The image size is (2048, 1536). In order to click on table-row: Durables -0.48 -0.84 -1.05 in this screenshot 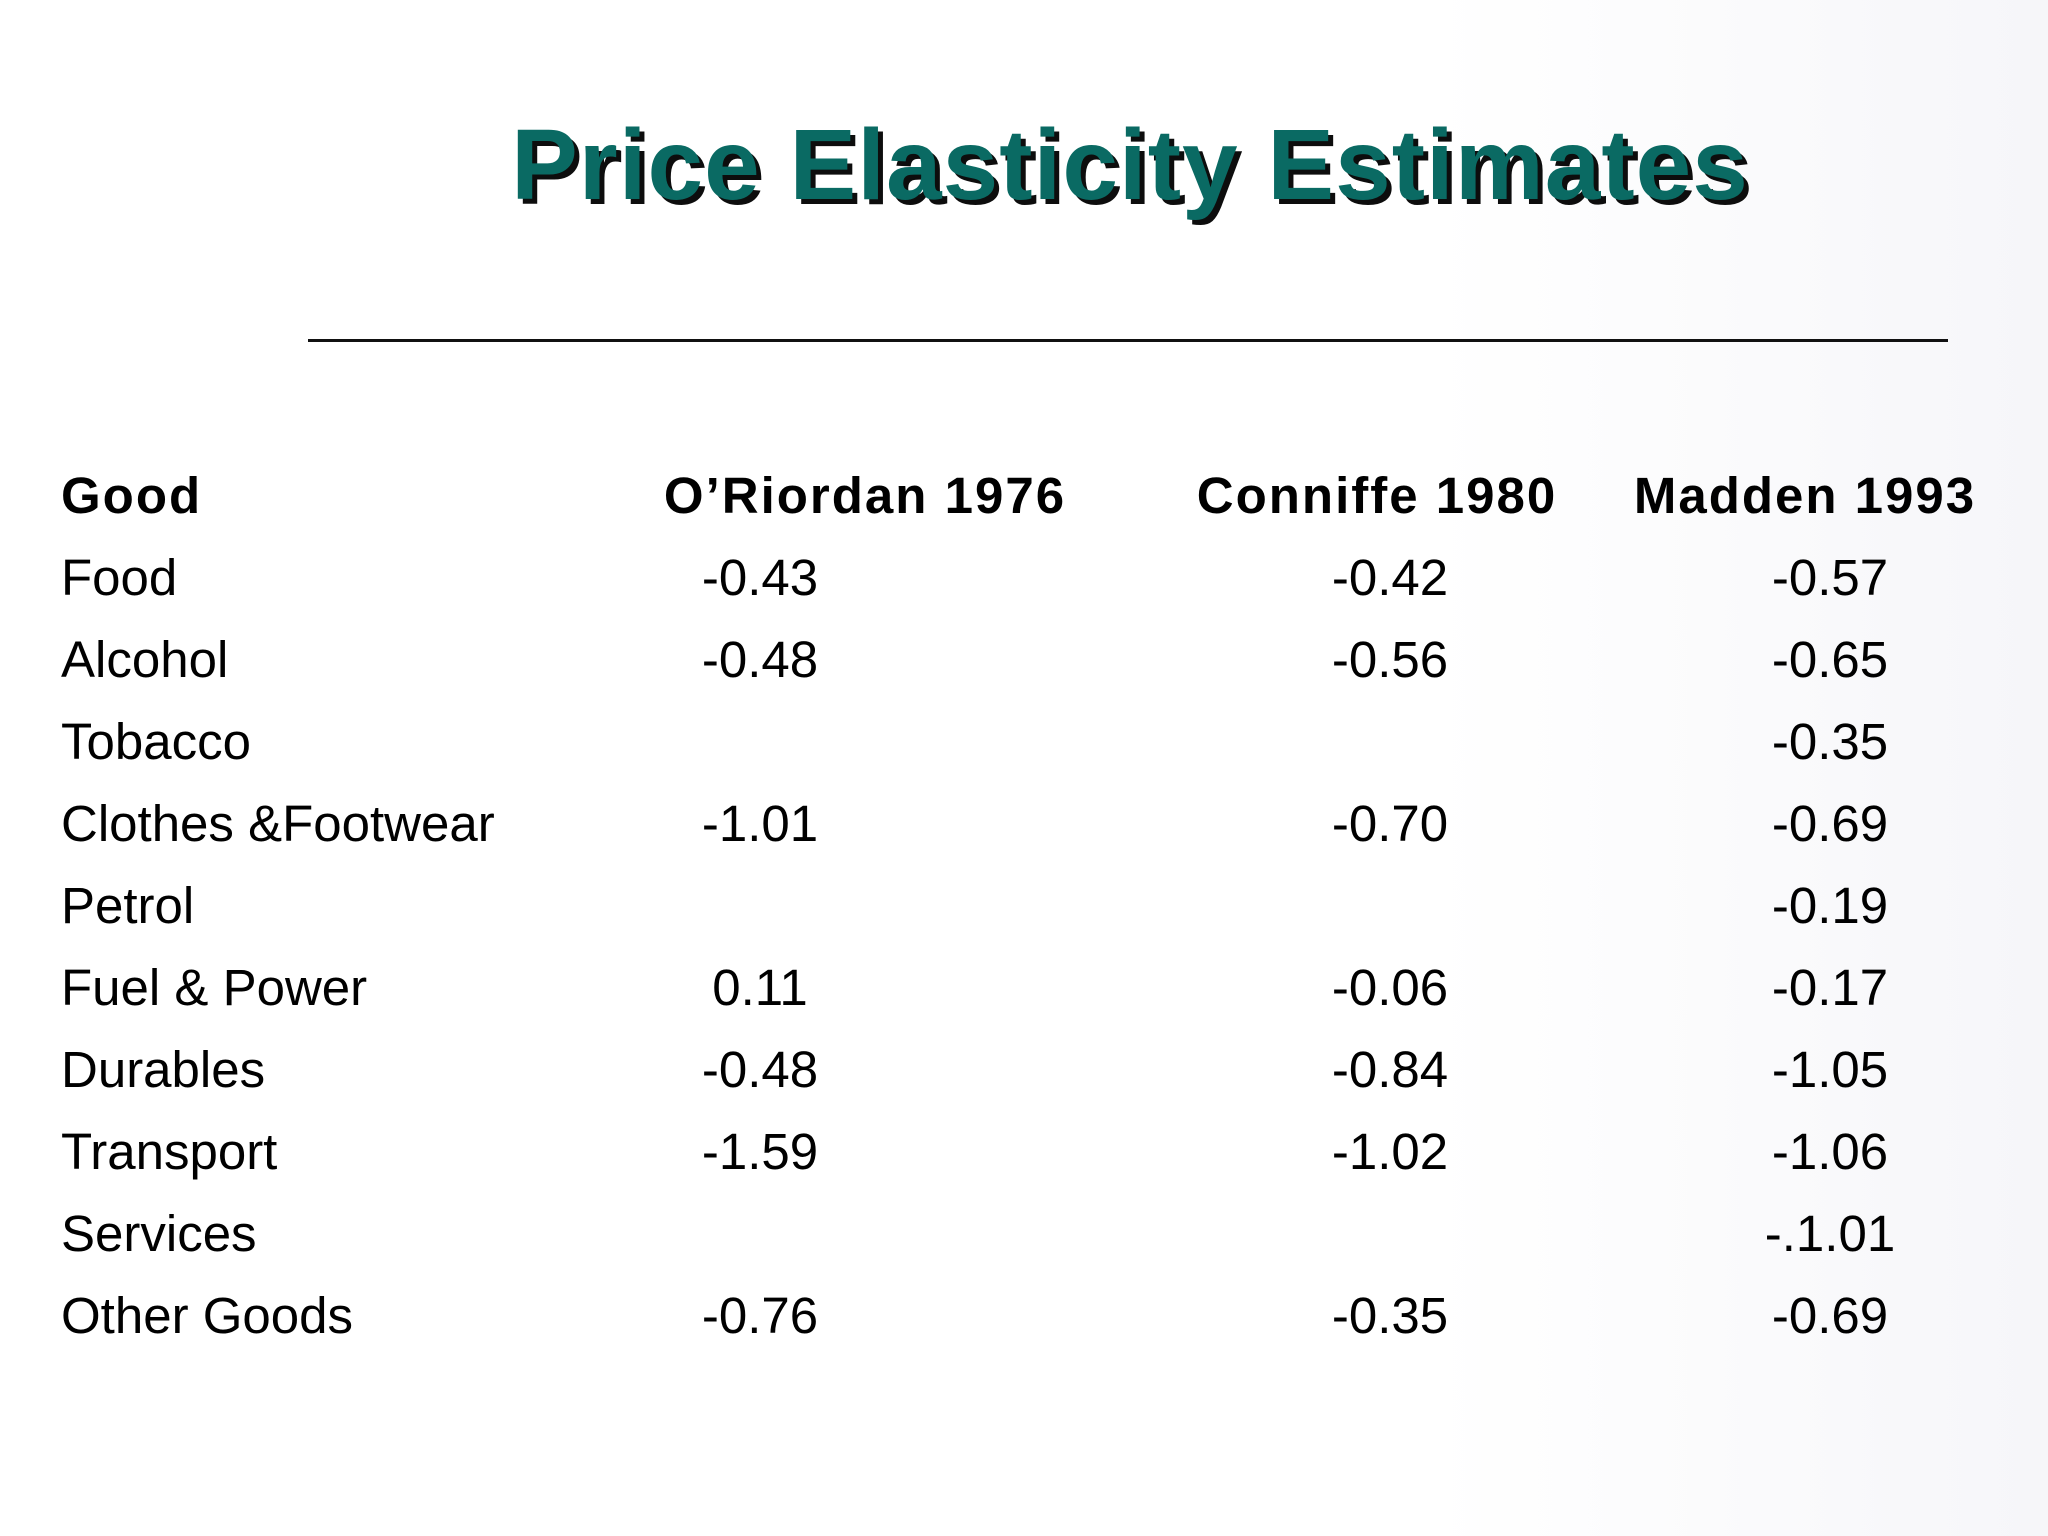, I will do `click(1024, 1070)`.